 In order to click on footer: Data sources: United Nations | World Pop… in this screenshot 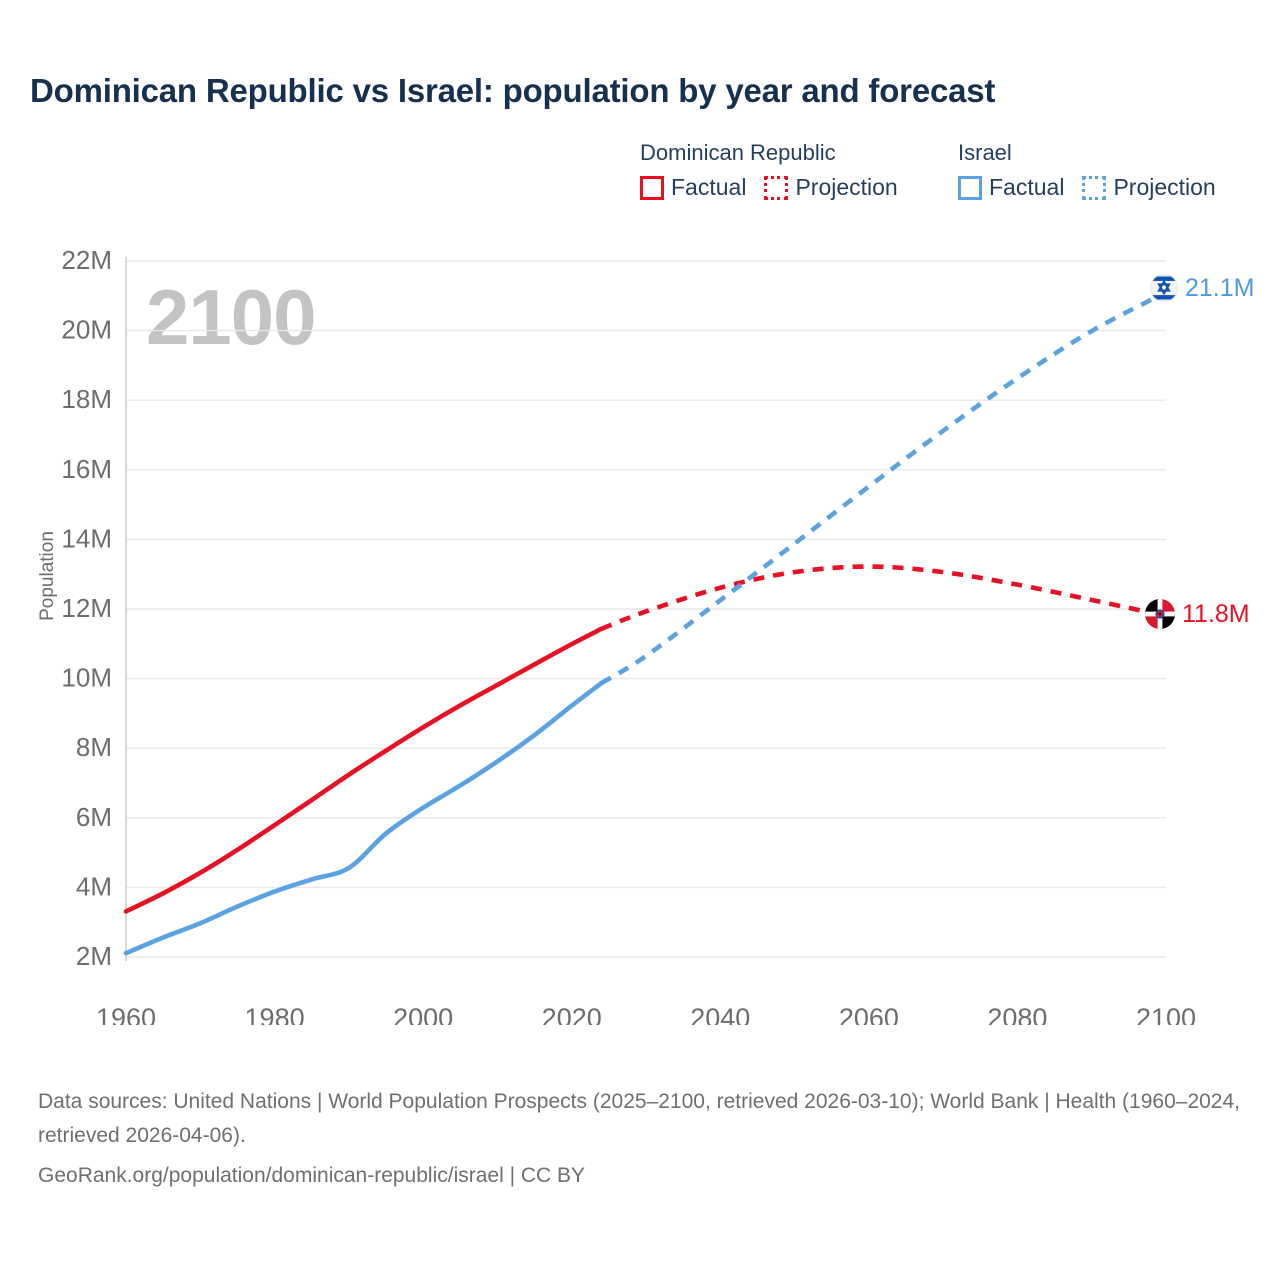, I will do `click(643, 1139)`.